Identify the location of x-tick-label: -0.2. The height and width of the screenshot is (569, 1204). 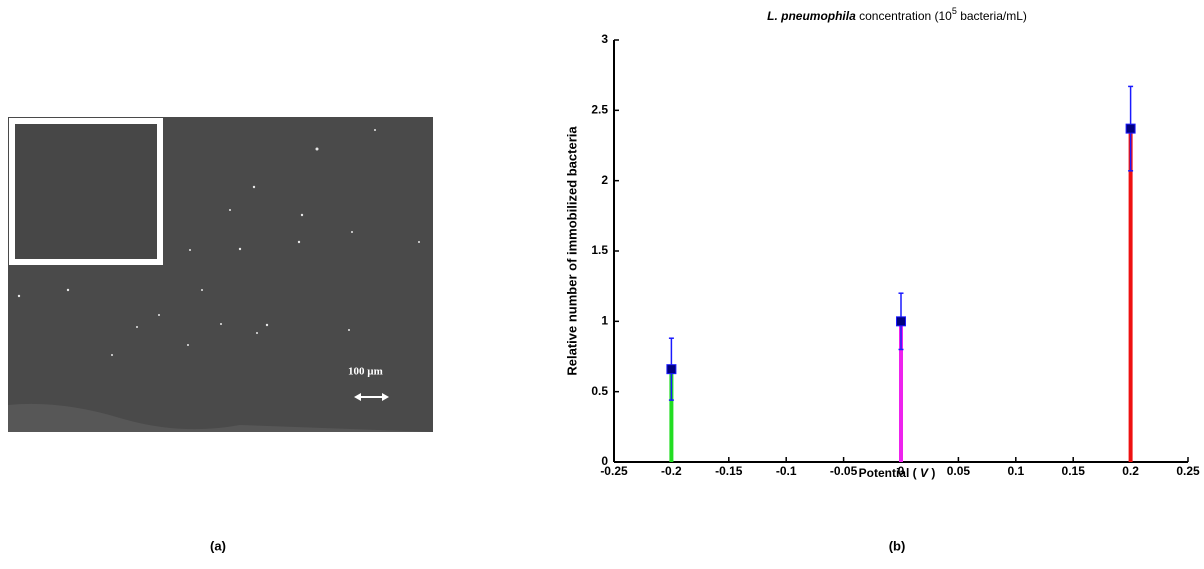
(671, 471).